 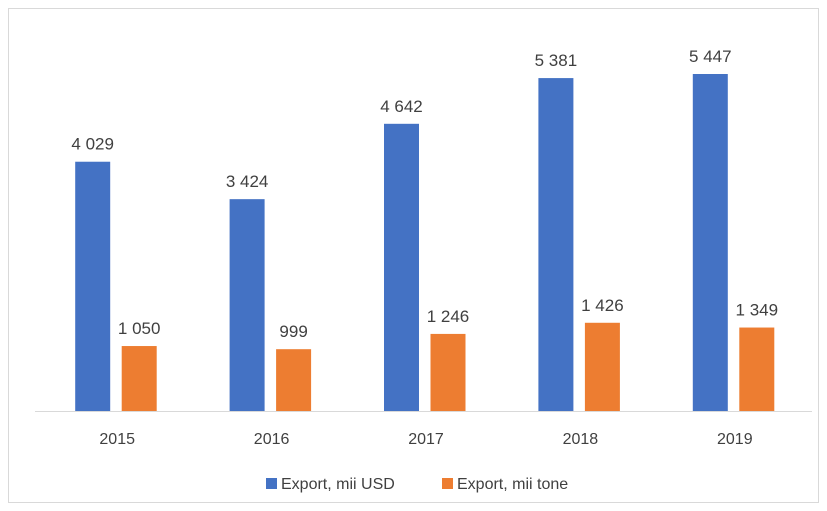 I want to click on data-label-usd-2018: 5 381, so click(x=556, y=60).